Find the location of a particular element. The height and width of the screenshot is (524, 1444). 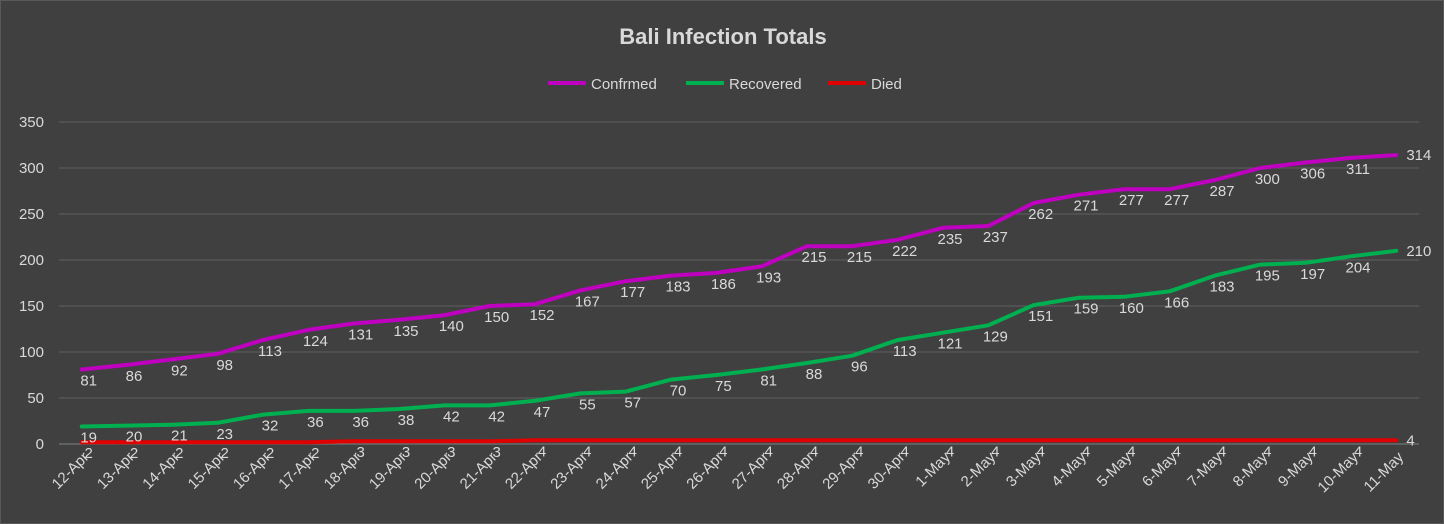

data-label: 70 is located at coordinates (678, 391).